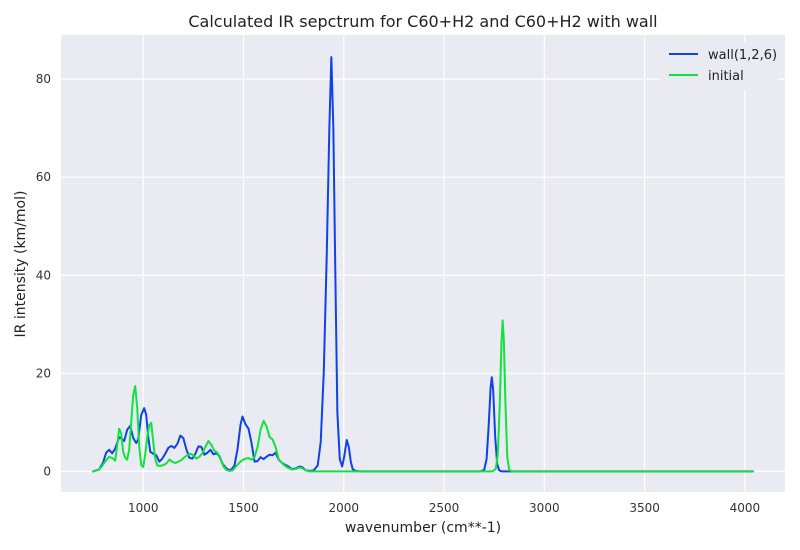 The height and width of the screenshot is (550, 800). I want to click on y-tick-label: 0, so click(47, 471).